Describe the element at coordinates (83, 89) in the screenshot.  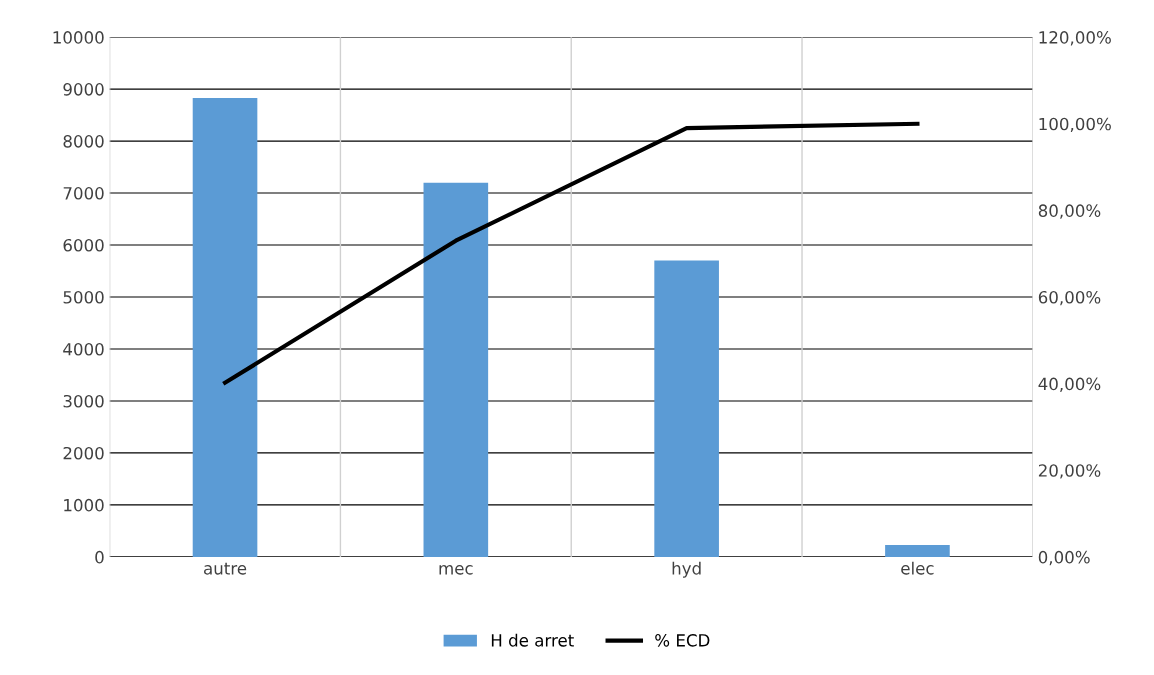
I see `y-tick-label: 9000` at that location.